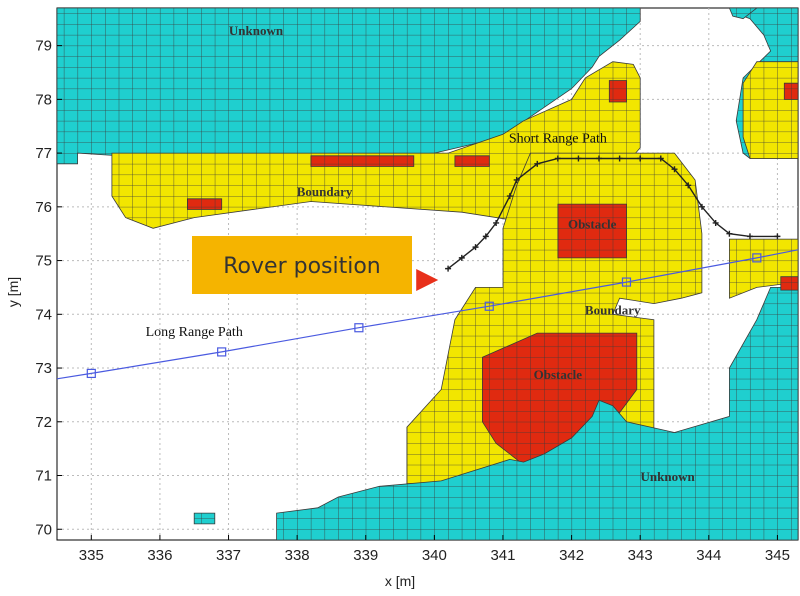  What do you see at coordinates (558, 374) in the screenshot?
I see `obstacle-lower-label: Obstacle` at bounding box center [558, 374].